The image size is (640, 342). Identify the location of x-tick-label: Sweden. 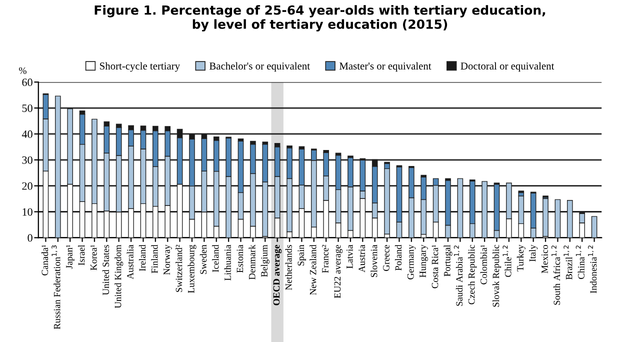
(203, 259).